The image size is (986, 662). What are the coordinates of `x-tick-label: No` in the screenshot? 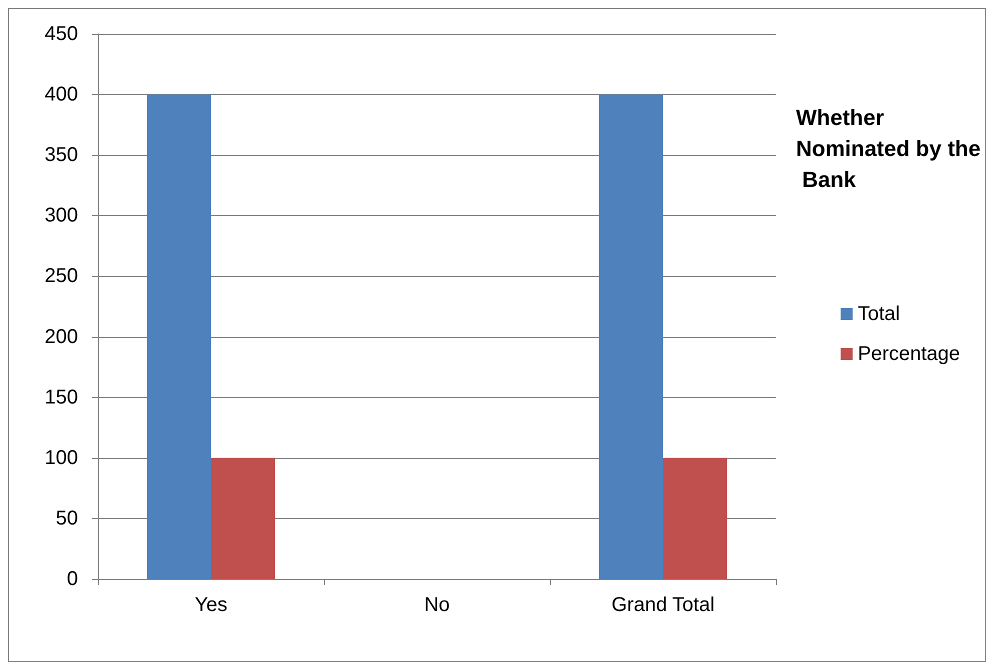 It's located at (437, 605).